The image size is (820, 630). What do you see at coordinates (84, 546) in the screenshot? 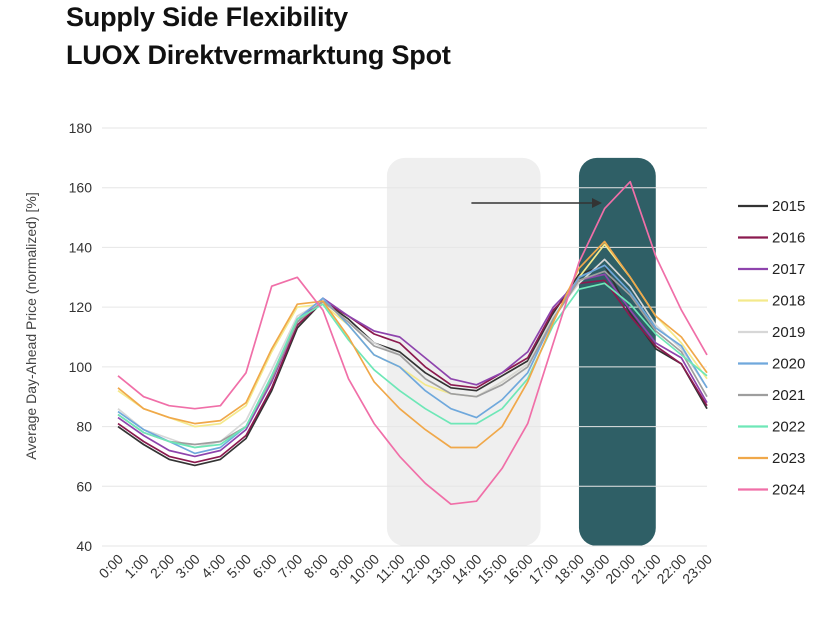
I see `y-tick-label: 40` at bounding box center [84, 546].